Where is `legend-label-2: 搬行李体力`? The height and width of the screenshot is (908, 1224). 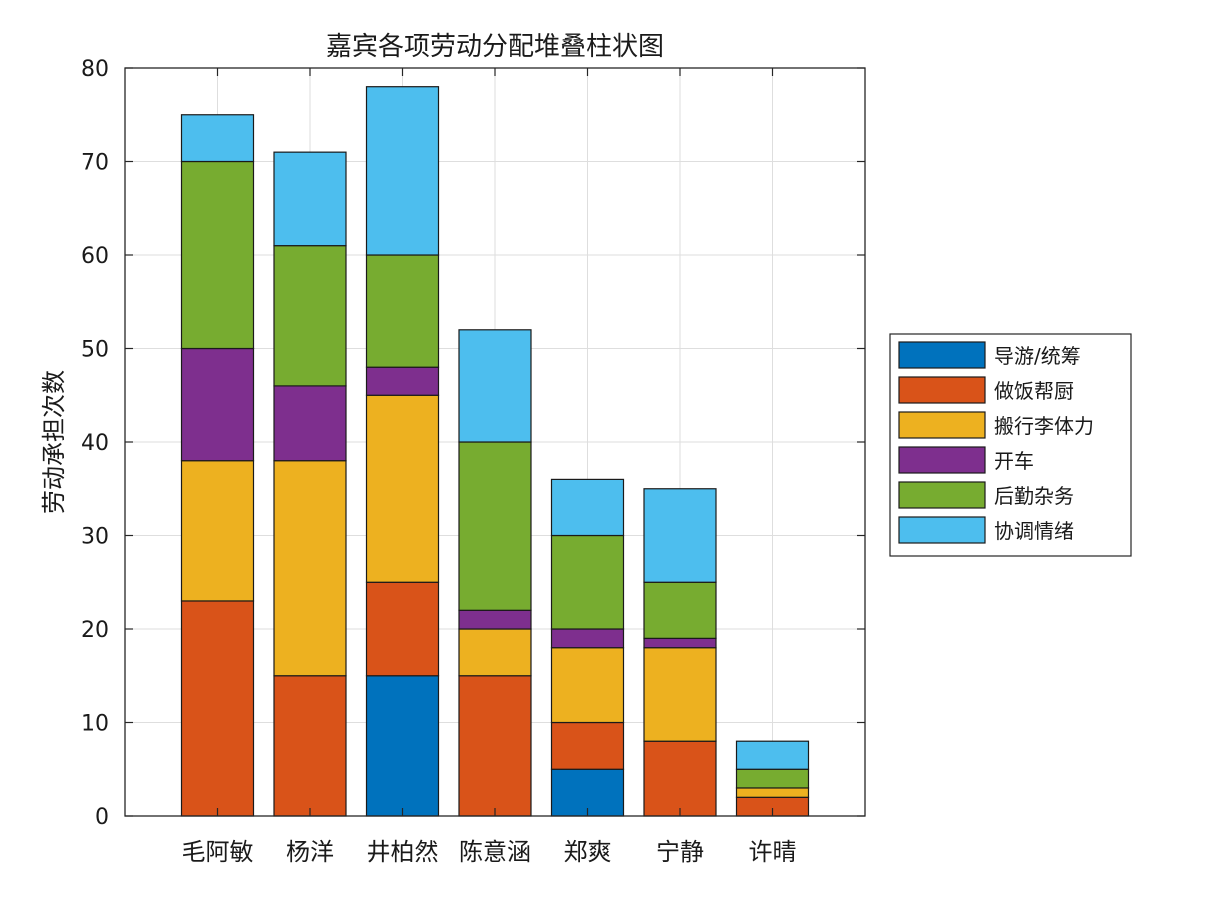
legend-label-2: 搬行李体力 is located at coordinates (1044, 426).